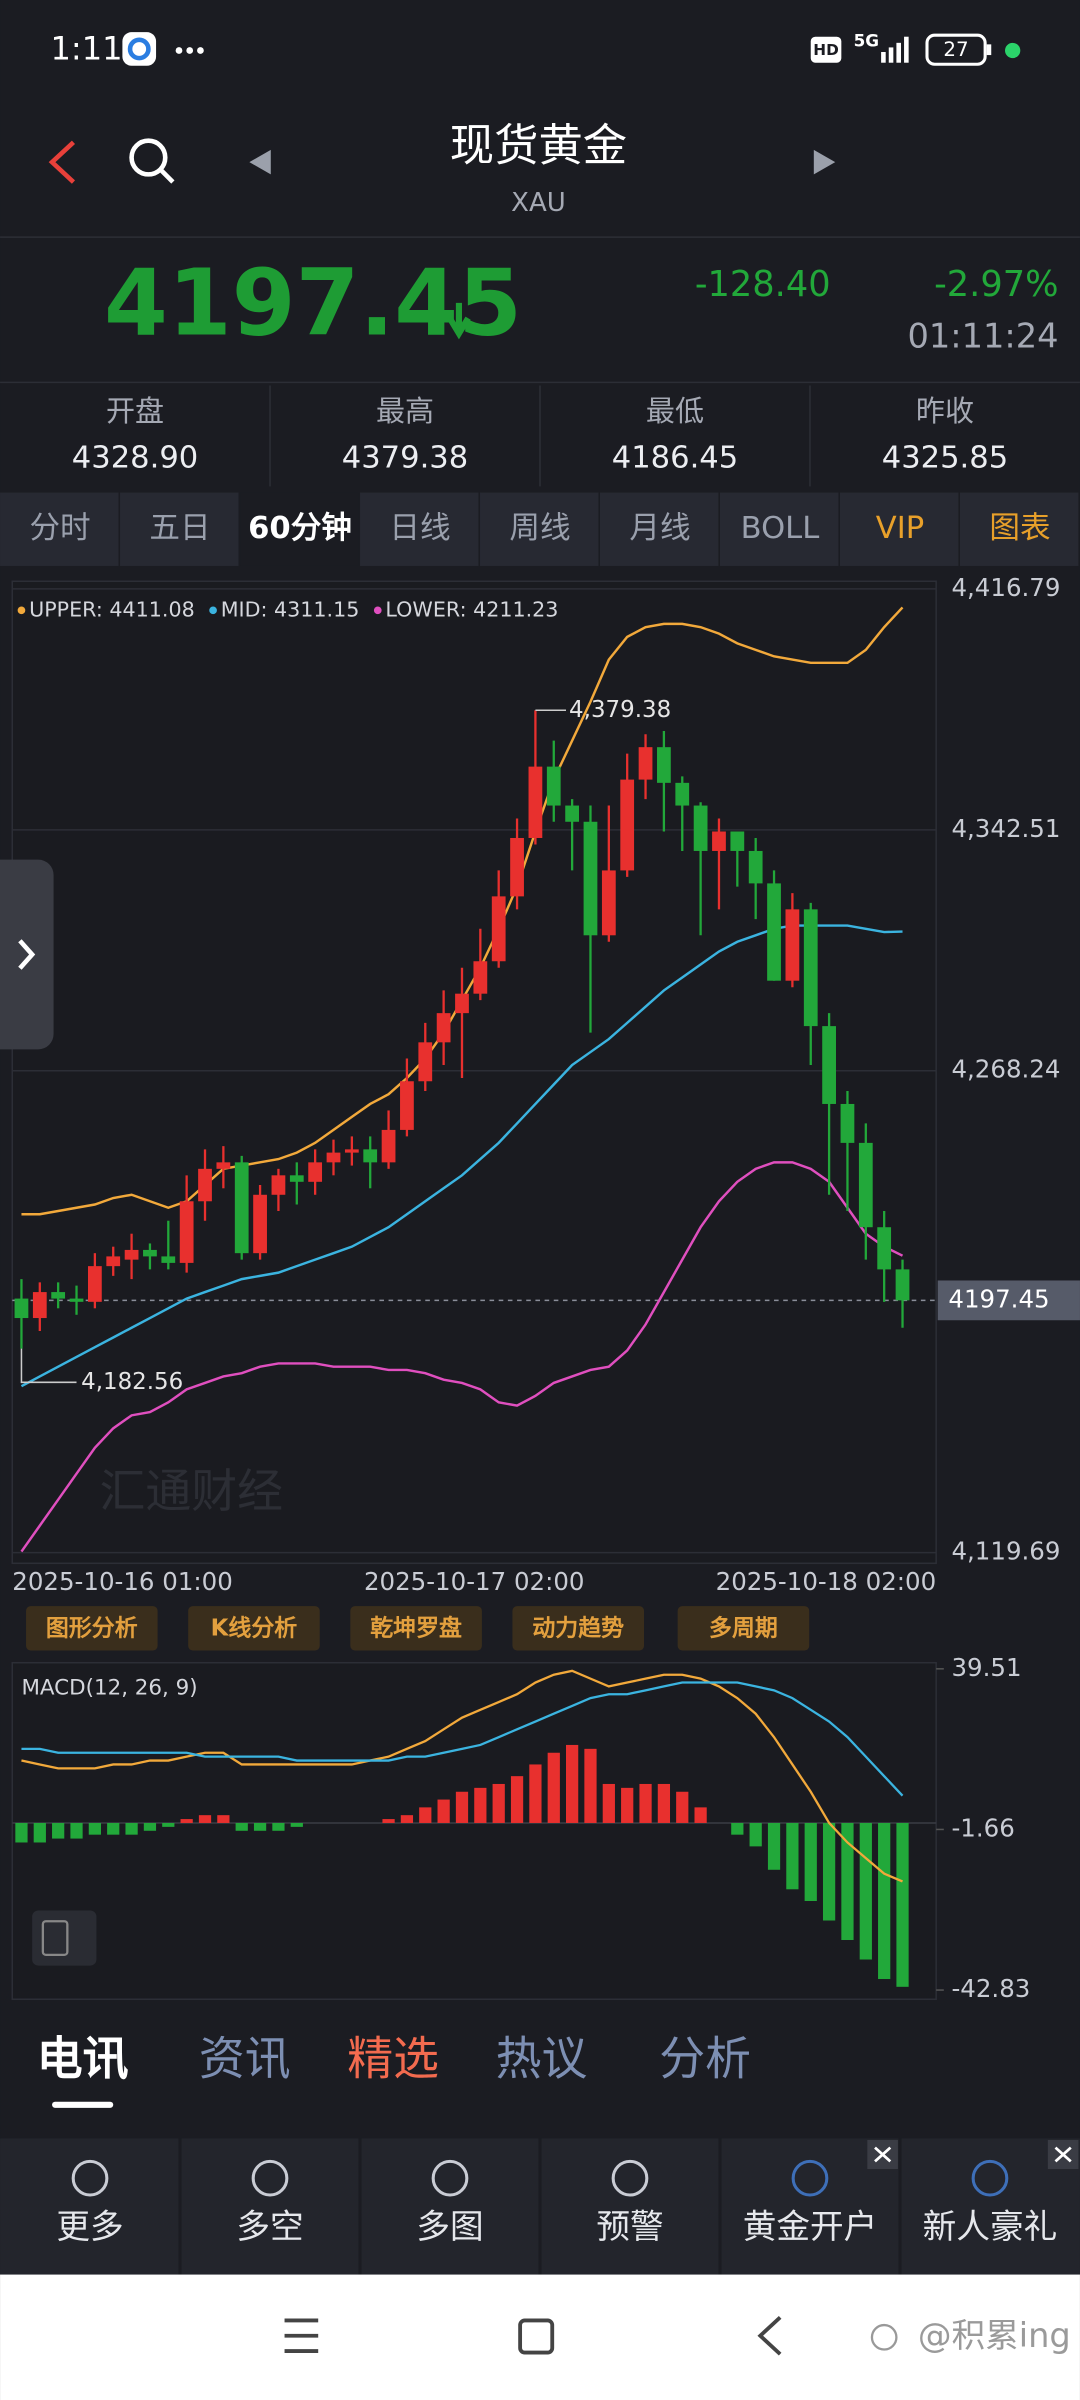 The height and width of the screenshot is (2400, 1080). What do you see at coordinates (148, 157) in the screenshot?
I see `search-button` at bounding box center [148, 157].